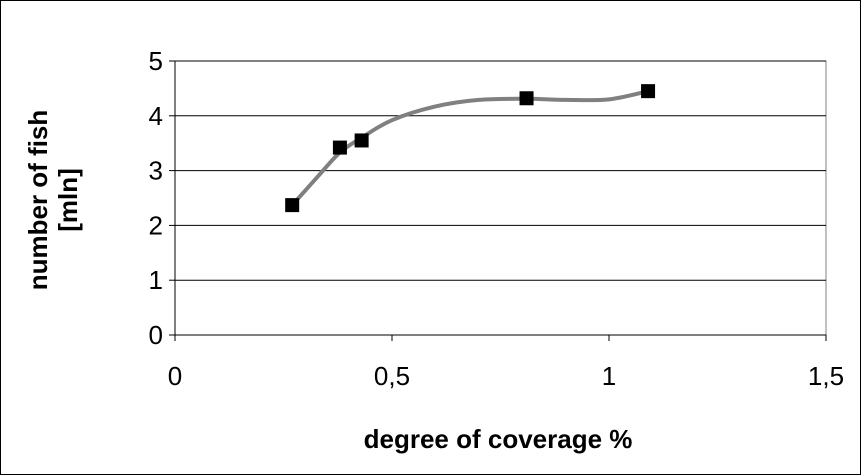 The width and height of the screenshot is (861, 476). What do you see at coordinates (156, 61) in the screenshot?
I see `y-tick-label: 5` at bounding box center [156, 61].